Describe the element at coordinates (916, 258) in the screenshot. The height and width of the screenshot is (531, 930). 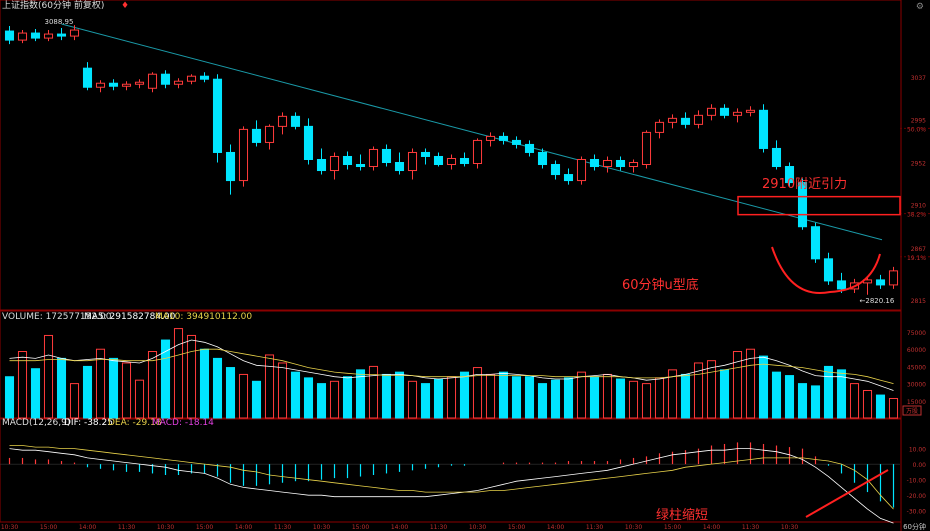
I see `price-y-pct-tick: 19.1%` at that location.